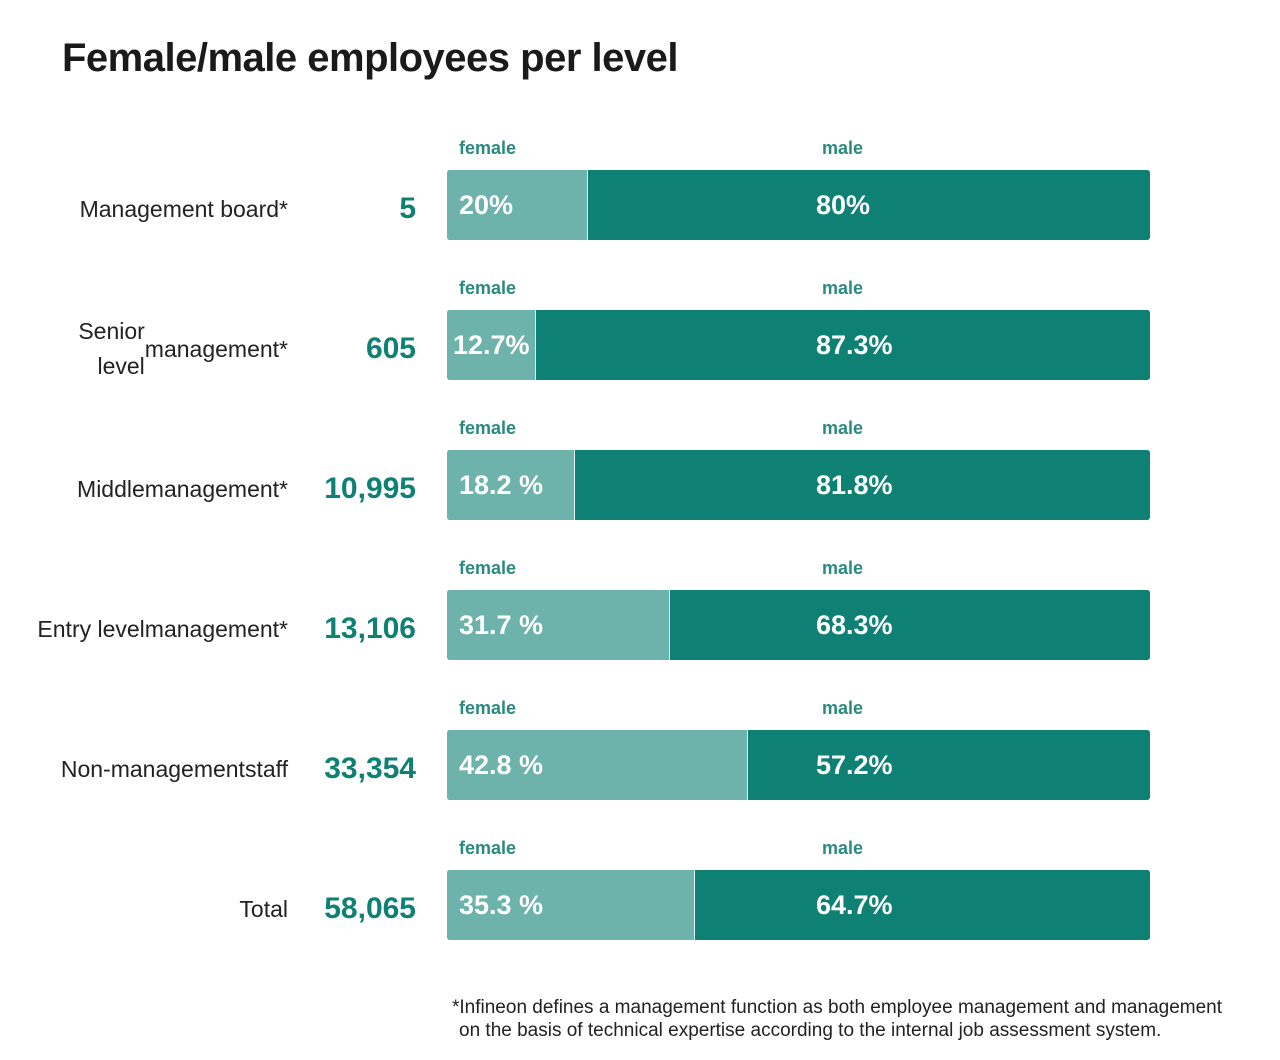  Describe the element at coordinates (370, 58) in the screenshot. I see `chart-title: Female/male employees per level` at that location.